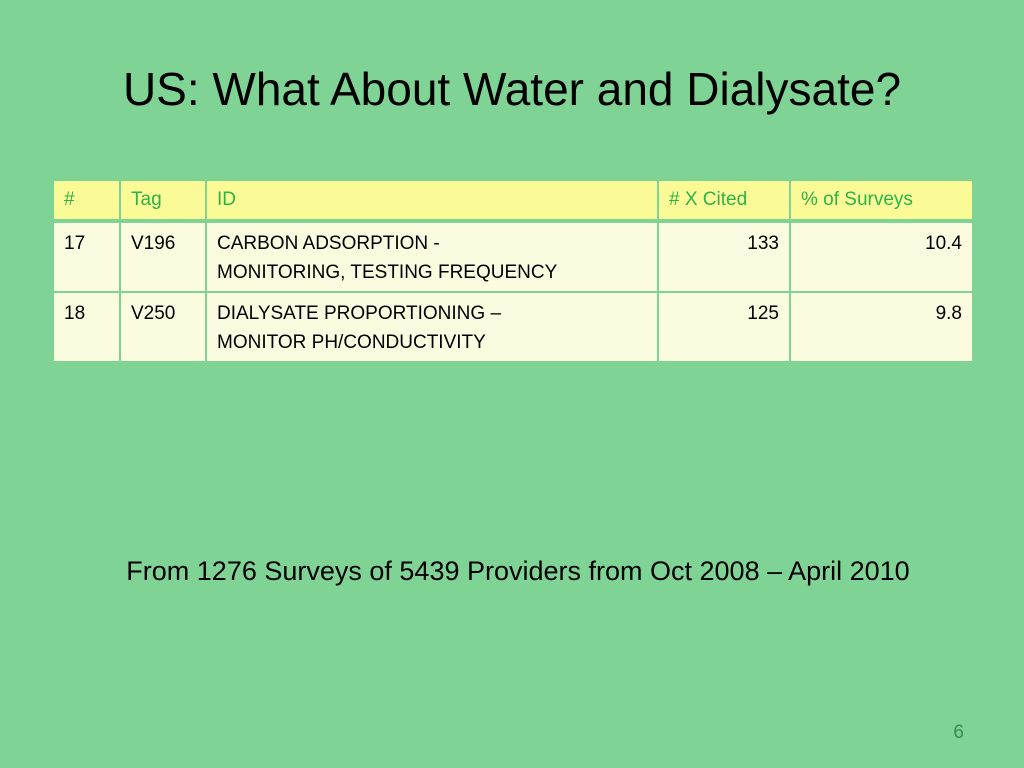 The height and width of the screenshot is (768, 1024). Describe the element at coordinates (724, 201) in the screenshot. I see `column-header-times-cited: # X Cited` at that location.